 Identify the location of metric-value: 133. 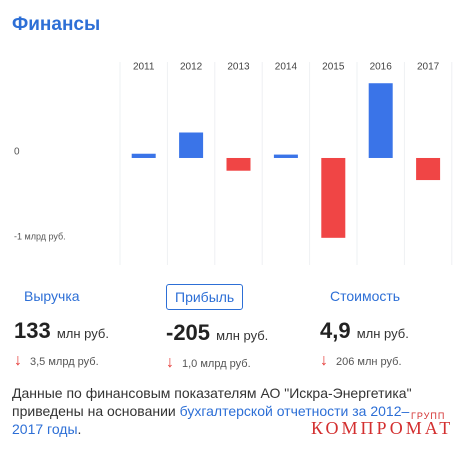
(32, 330).